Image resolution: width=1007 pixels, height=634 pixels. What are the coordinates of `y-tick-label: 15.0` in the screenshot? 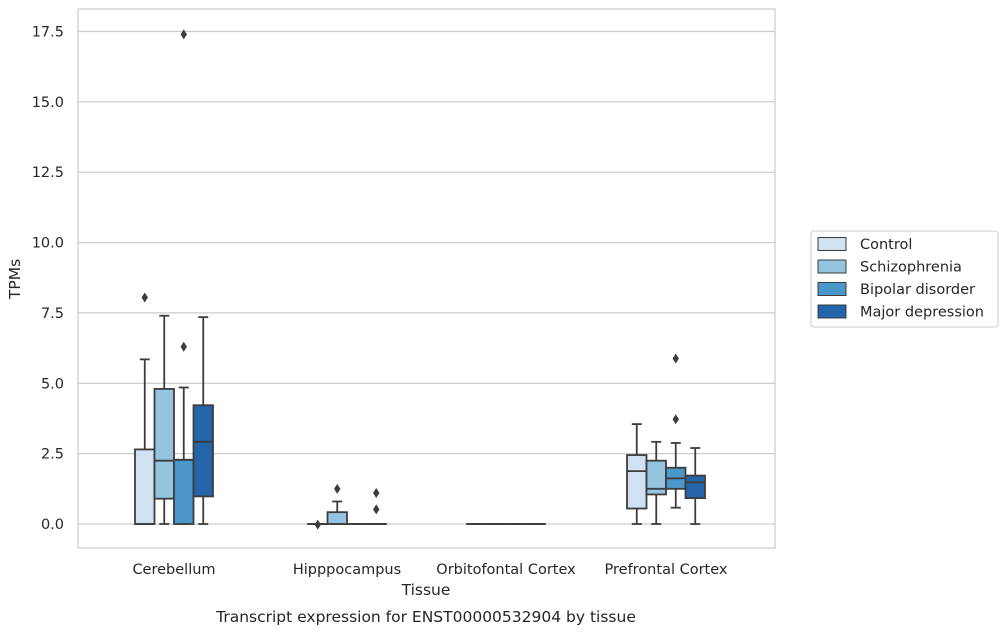 It's located at (48, 103).